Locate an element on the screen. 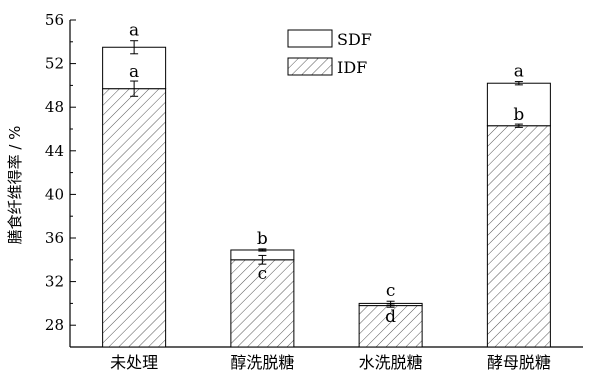 The width and height of the screenshot is (591, 374). significance-label-idf: c is located at coordinates (263, 274).